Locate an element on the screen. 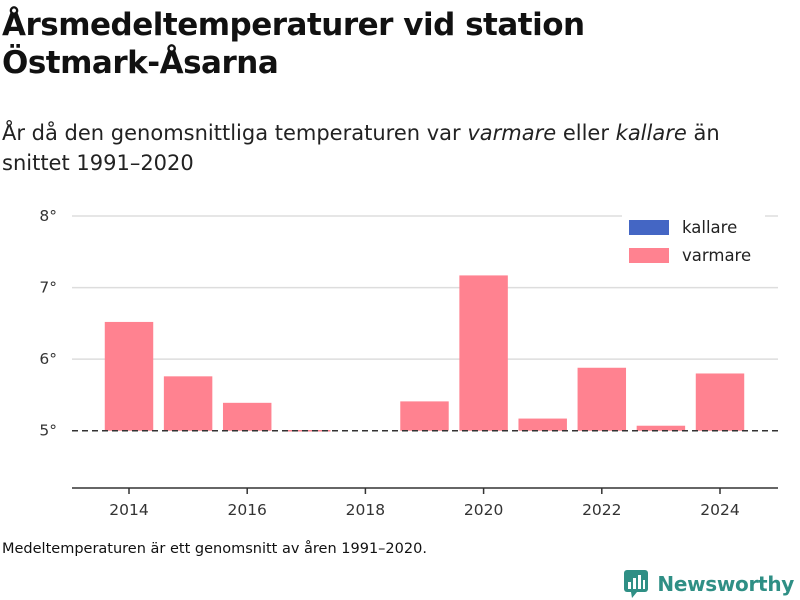  subtitle-warm-word: varmare is located at coordinates (512, 133).